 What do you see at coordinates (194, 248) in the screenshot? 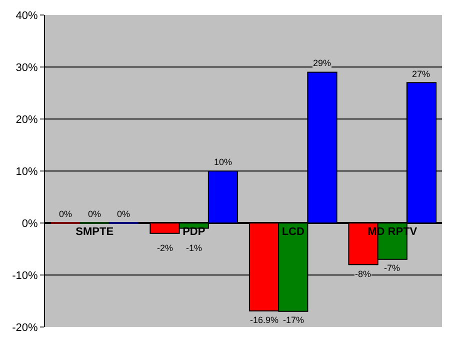
I see `data-label: -1%` at bounding box center [194, 248].